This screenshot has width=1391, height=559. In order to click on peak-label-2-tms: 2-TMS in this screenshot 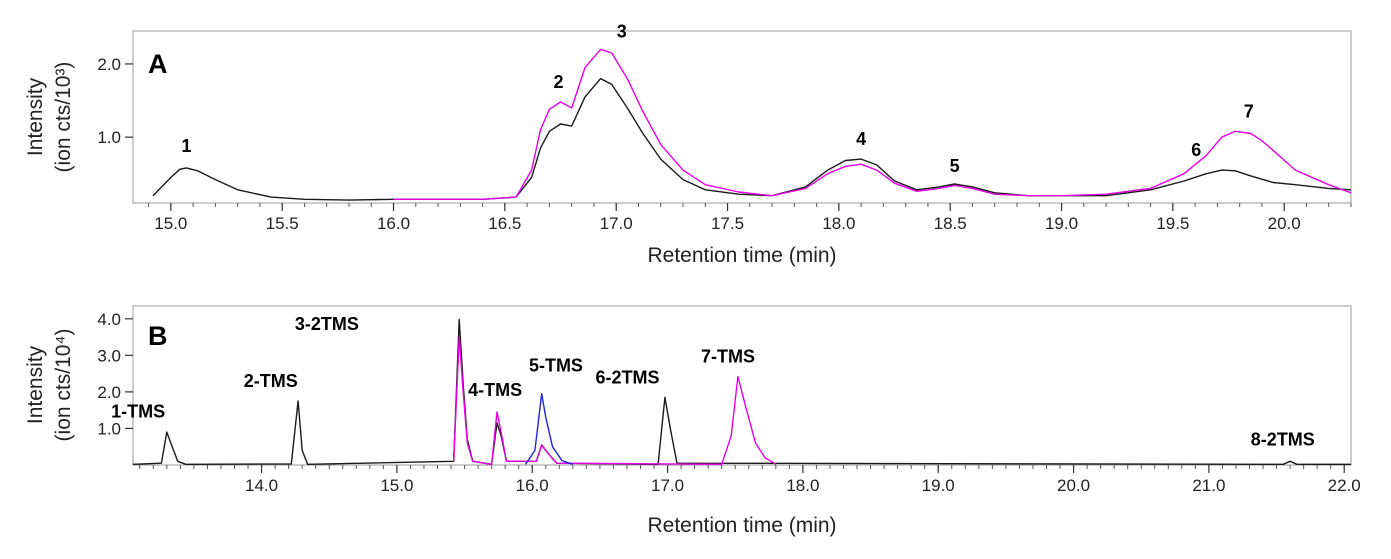, I will do `click(271, 381)`.